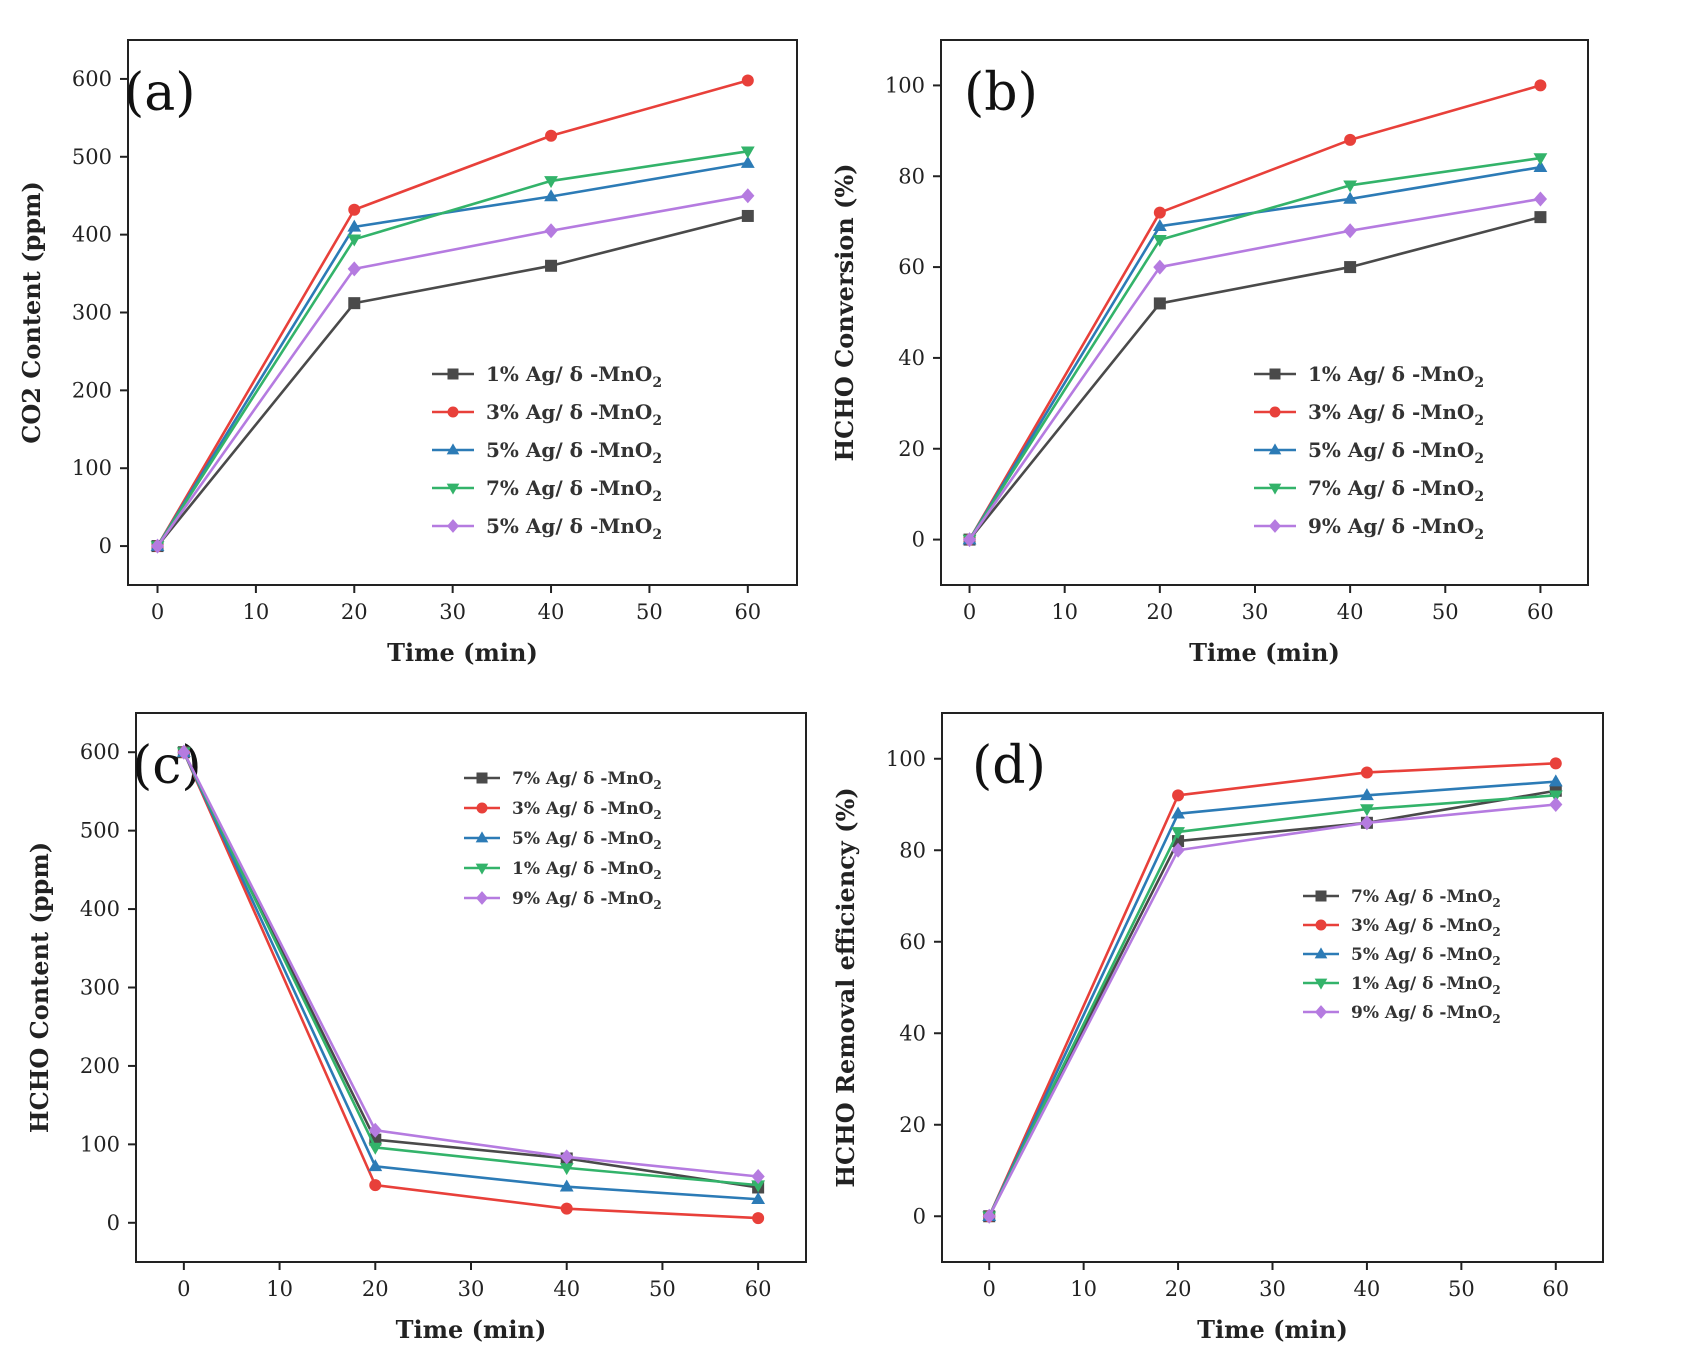 Image resolution: width=1681 pixels, height=1367 pixels. What do you see at coordinates (256, 612) in the screenshot?
I see `x-tick-label: 10` at bounding box center [256, 612].